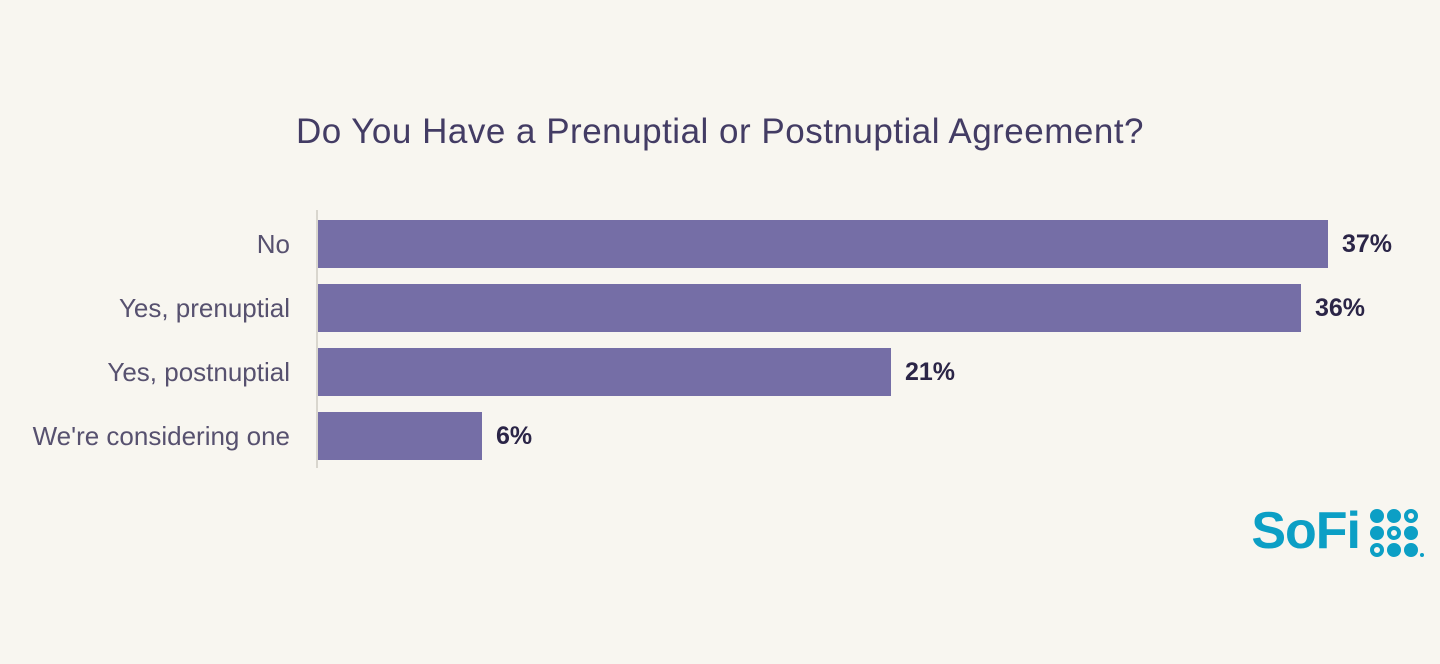 The width and height of the screenshot is (1440, 664). I want to click on value-label: 6%, so click(514, 435).